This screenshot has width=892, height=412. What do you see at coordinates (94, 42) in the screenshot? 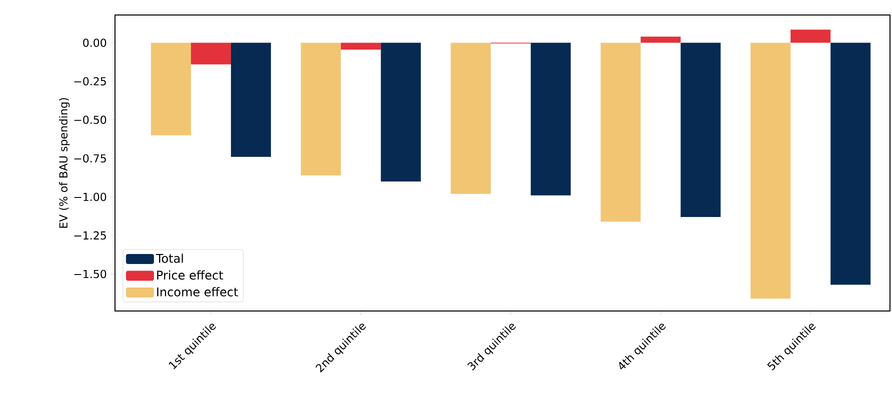
I see `y-tick-label: 0.00` at bounding box center [94, 42].